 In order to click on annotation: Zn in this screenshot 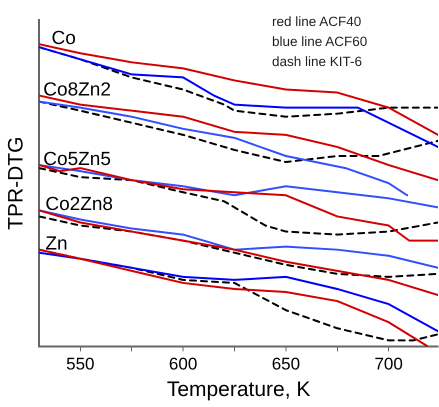, I will do `click(56, 243)`.